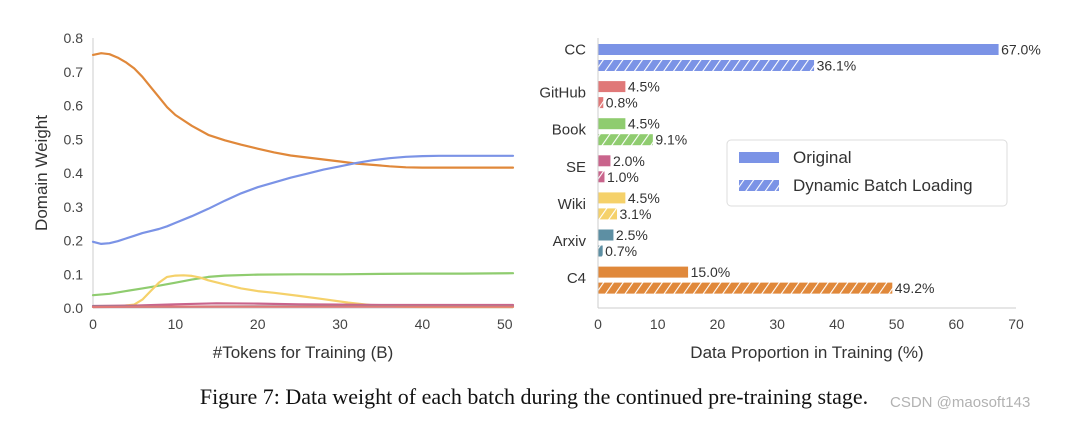  Describe the element at coordinates (837, 66) in the screenshot. I see `data-label-cc-dynamic: 36.1%` at that location.